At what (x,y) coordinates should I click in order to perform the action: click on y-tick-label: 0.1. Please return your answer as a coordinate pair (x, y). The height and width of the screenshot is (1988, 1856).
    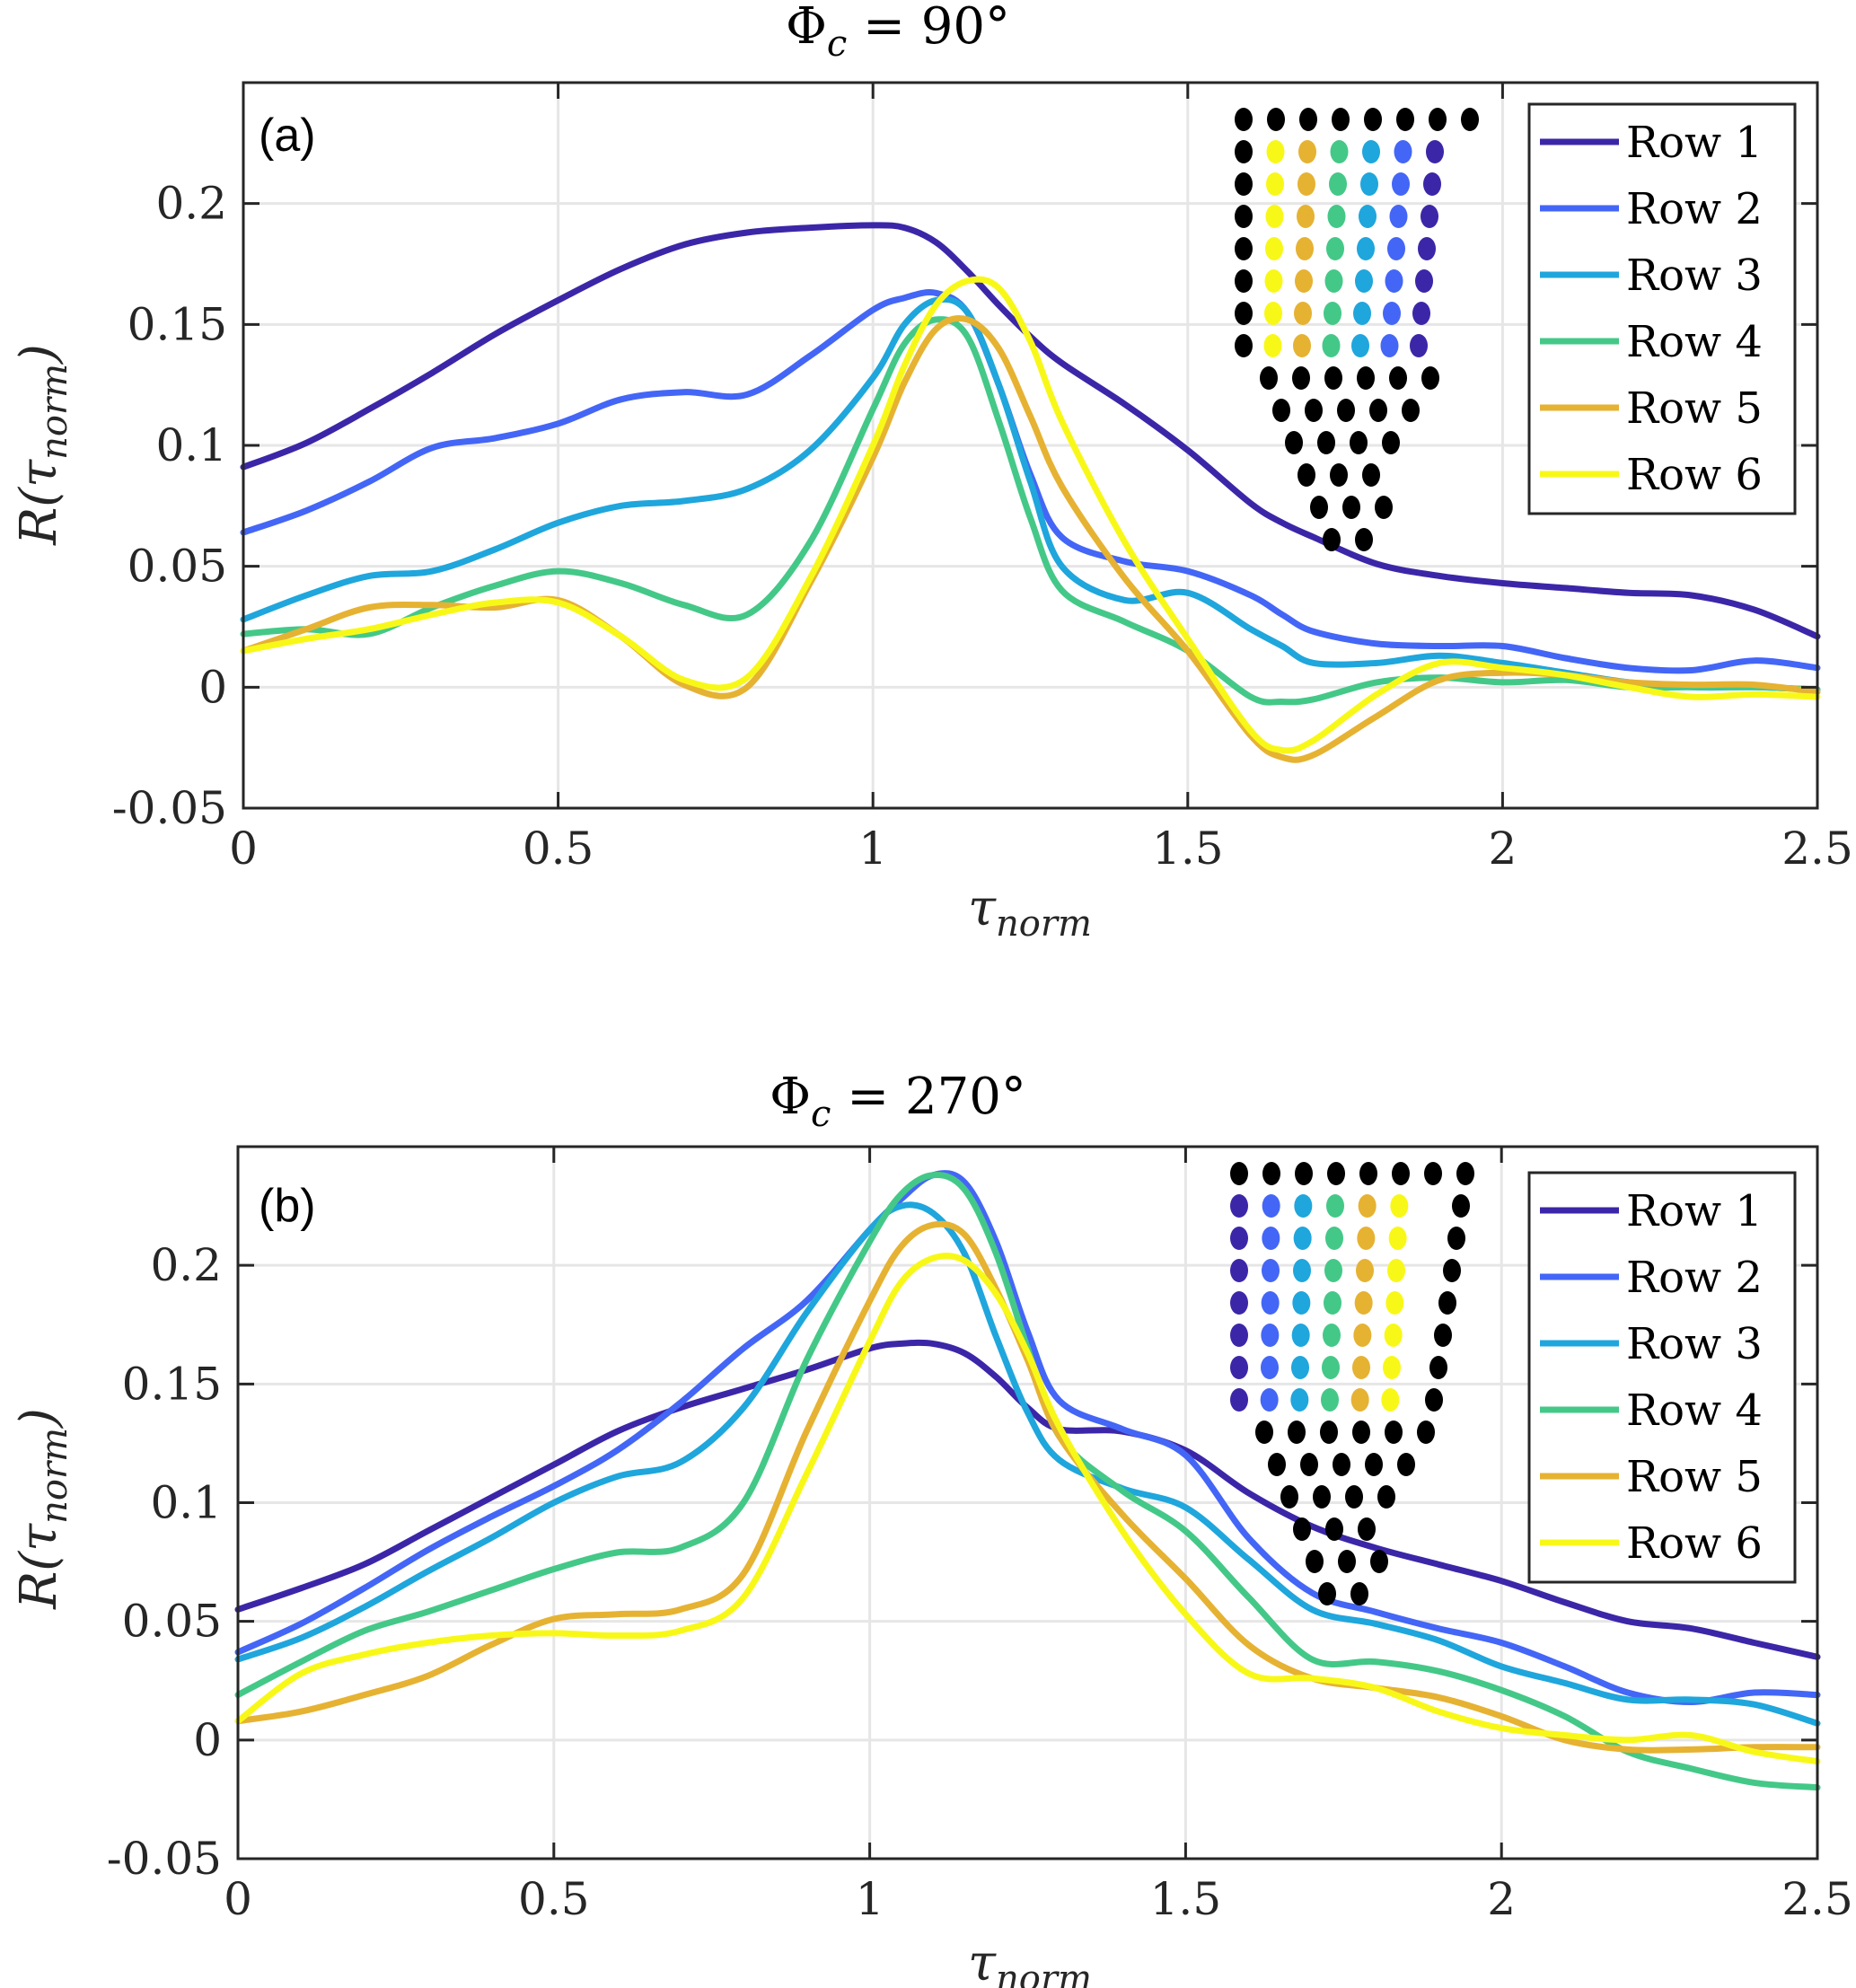
    Looking at the image, I should click on (186, 1503).